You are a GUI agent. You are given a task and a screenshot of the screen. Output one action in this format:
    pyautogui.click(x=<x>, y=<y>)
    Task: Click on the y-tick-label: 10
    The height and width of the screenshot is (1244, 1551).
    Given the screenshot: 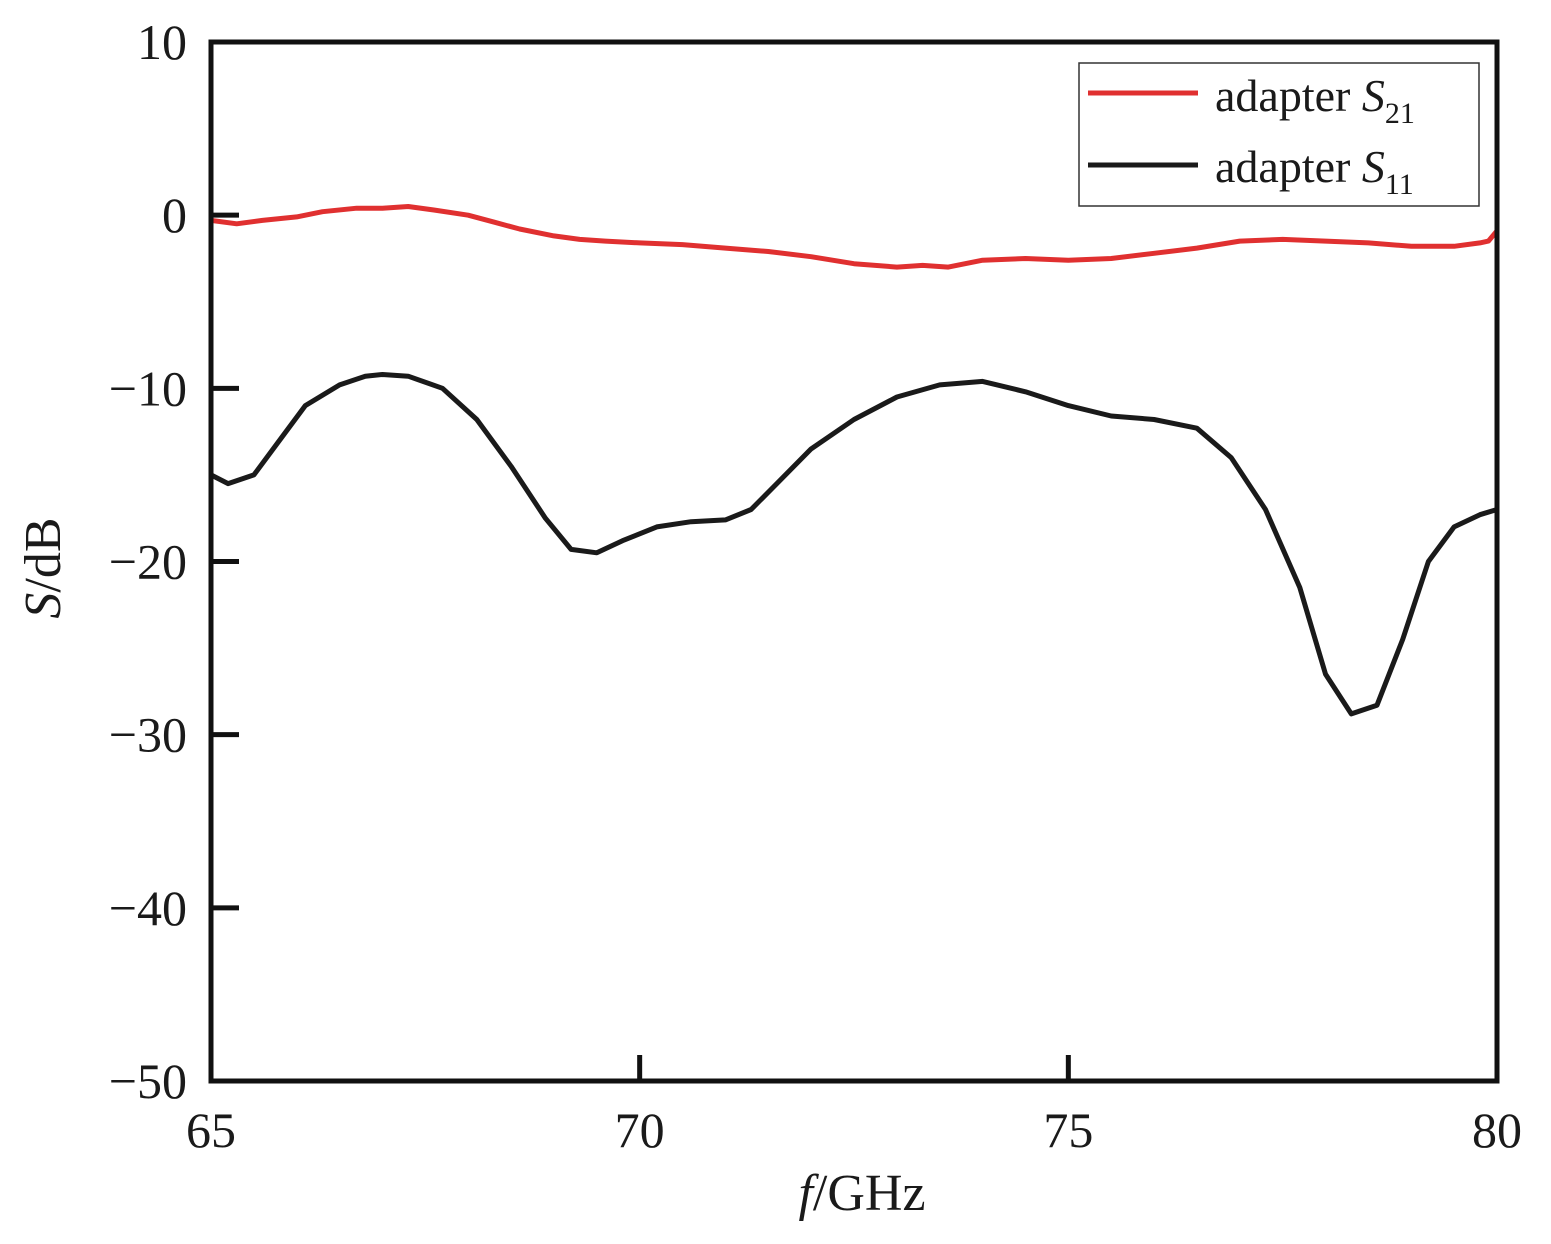 What is the action you would take?
    pyautogui.click(x=162, y=42)
    